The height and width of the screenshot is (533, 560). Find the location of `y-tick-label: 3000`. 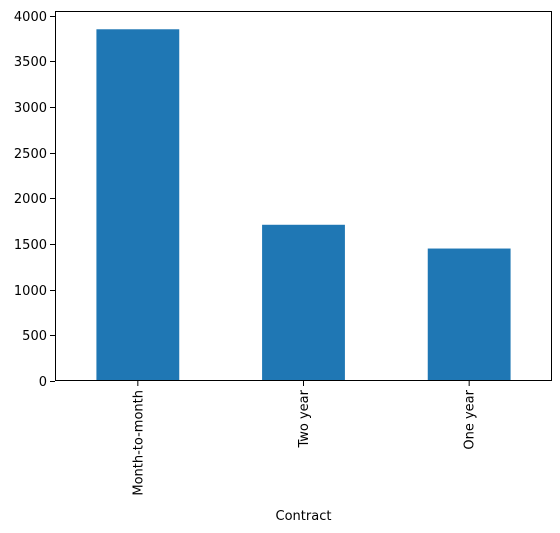

y-tick-label: 3000 is located at coordinates (30, 108).